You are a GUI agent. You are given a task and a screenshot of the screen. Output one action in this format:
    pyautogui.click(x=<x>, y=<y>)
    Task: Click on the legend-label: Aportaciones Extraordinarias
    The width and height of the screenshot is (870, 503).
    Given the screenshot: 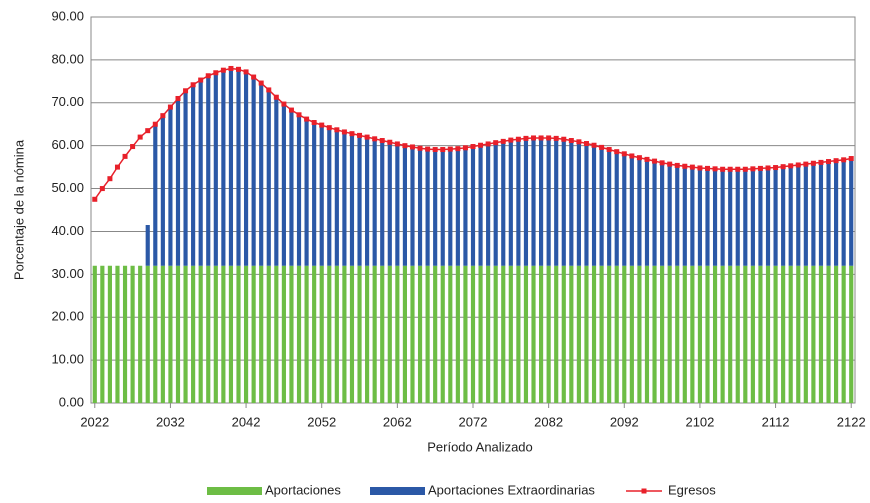 What is the action you would take?
    pyautogui.click(x=511, y=489)
    